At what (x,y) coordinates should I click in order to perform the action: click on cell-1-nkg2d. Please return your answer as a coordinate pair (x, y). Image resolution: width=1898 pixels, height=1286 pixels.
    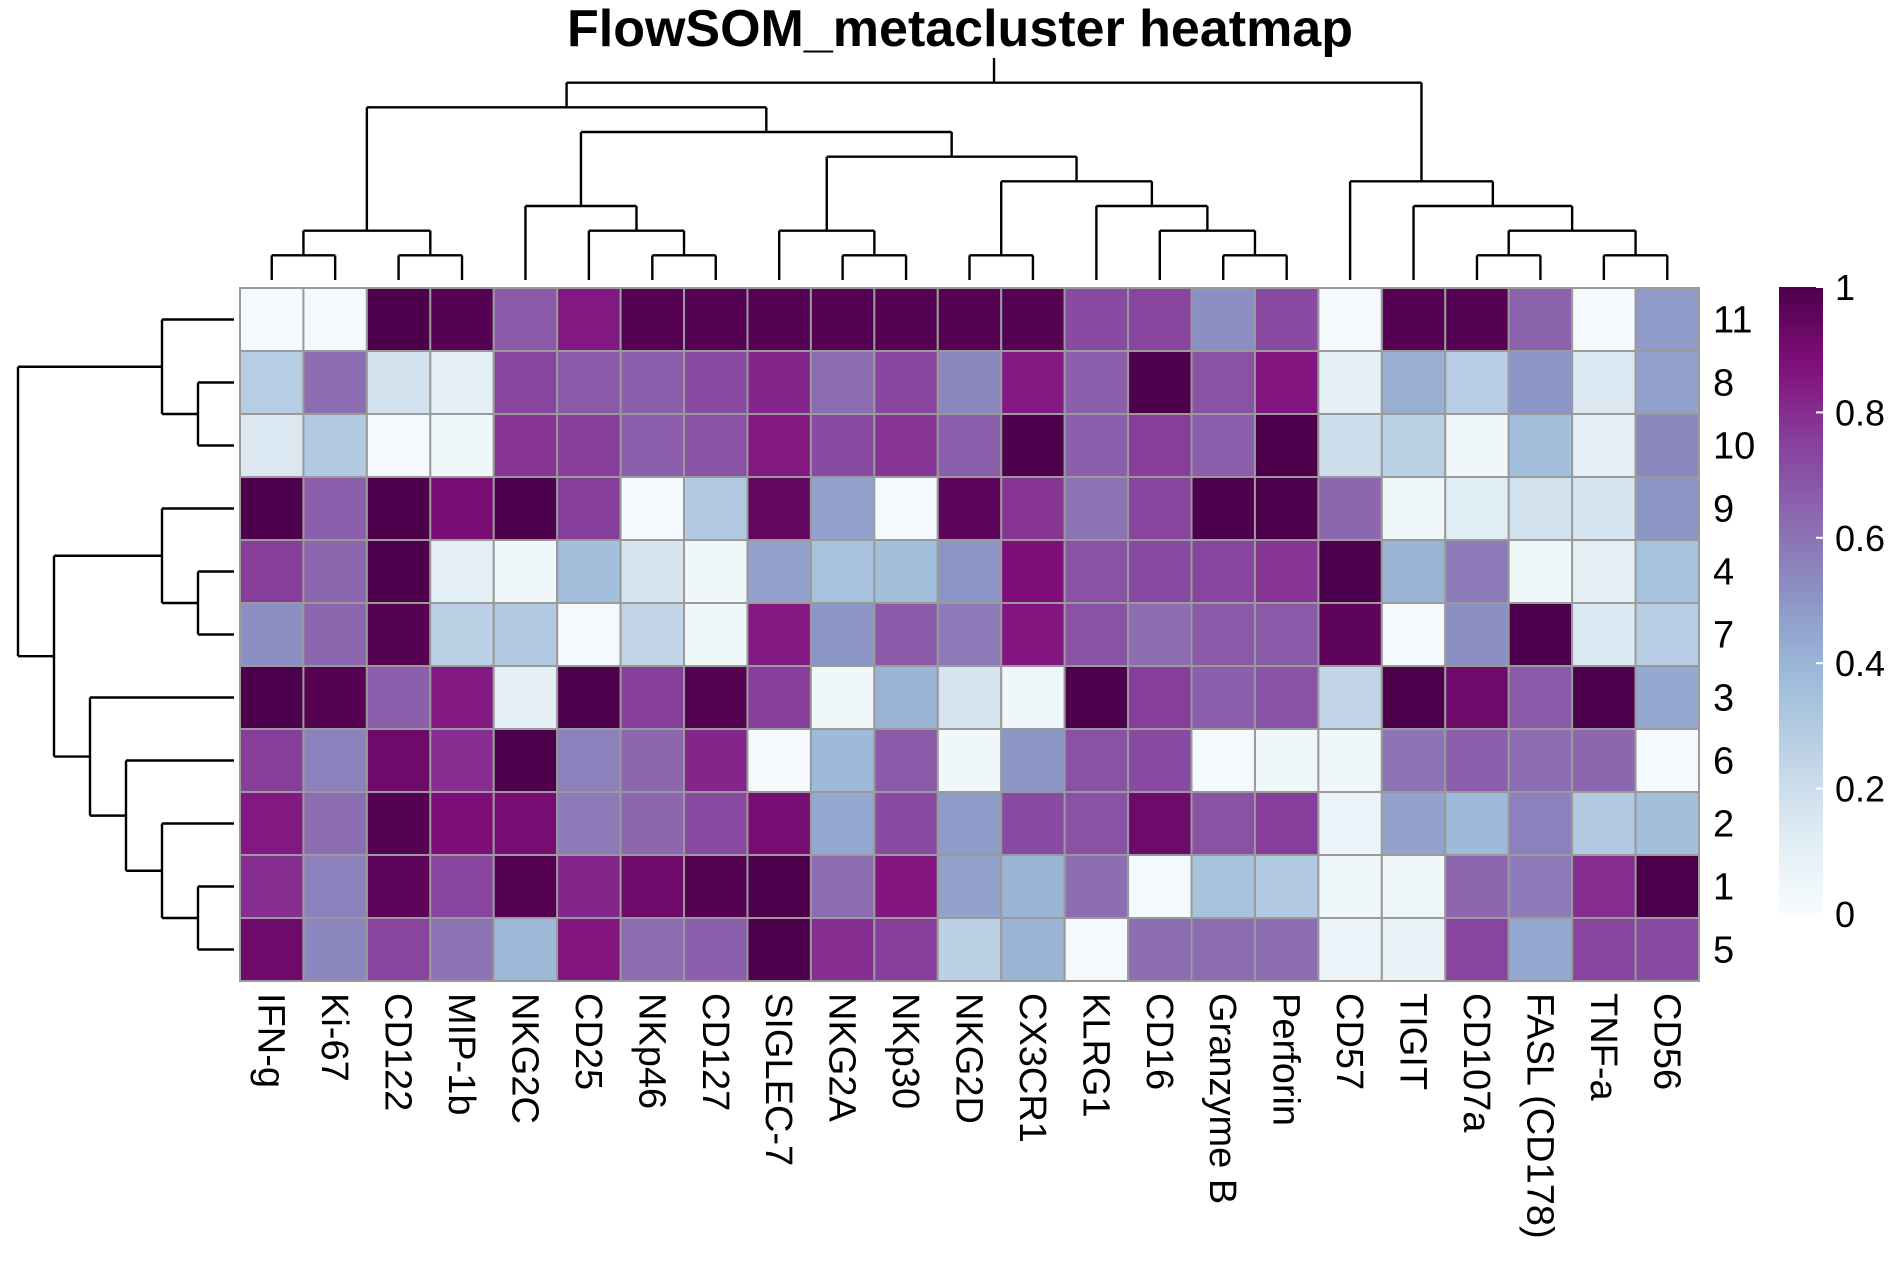
    Looking at the image, I should click on (969, 886).